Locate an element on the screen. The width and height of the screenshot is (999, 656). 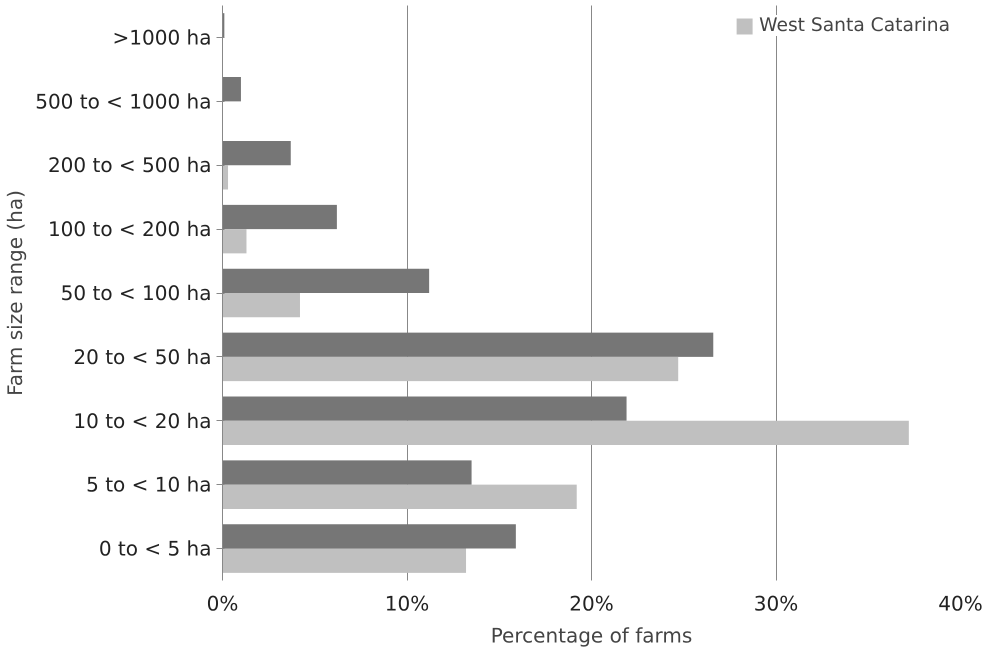
x-tick-label: 30% is located at coordinates (776, 604).